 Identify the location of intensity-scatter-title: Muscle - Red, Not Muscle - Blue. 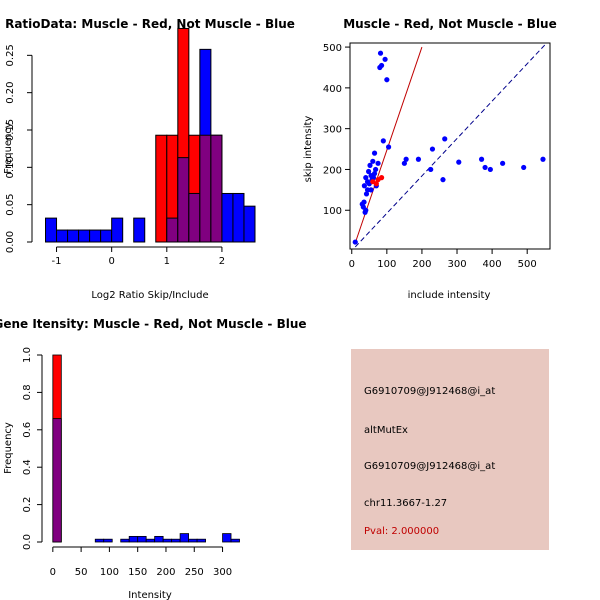
(450, 24).